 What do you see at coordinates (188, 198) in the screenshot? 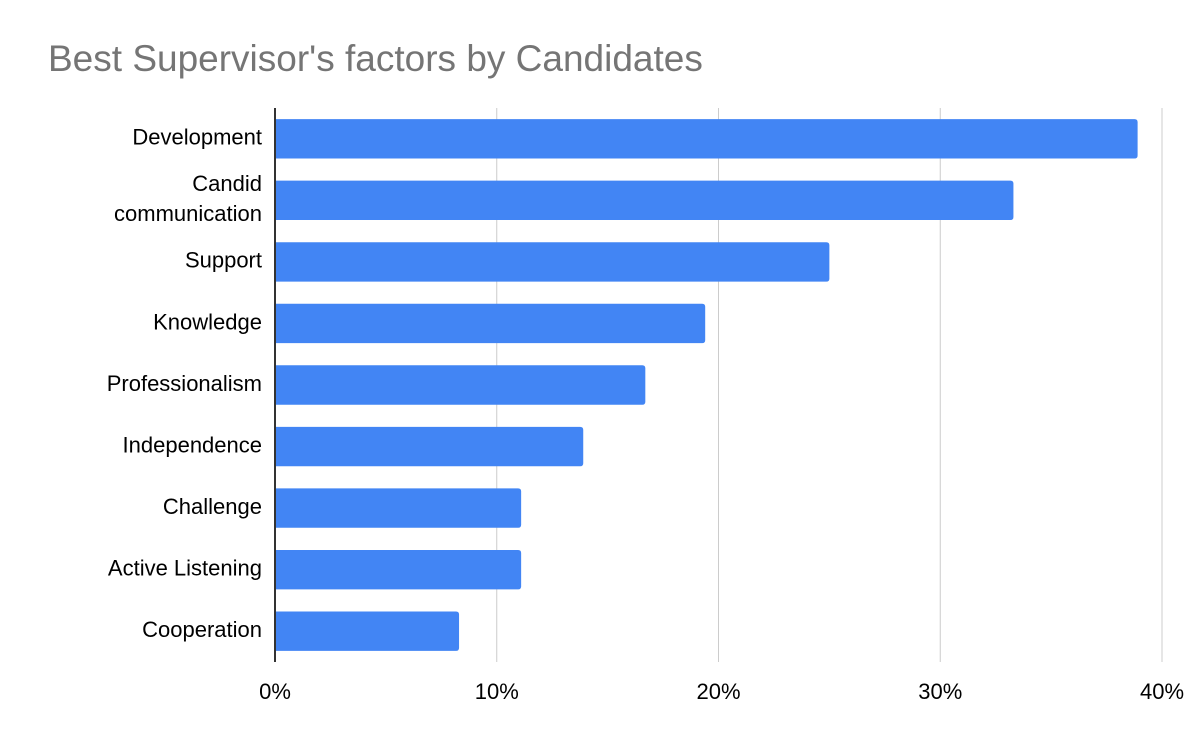
I see `category-label: Candid communication` at bounding box center [188, 198].